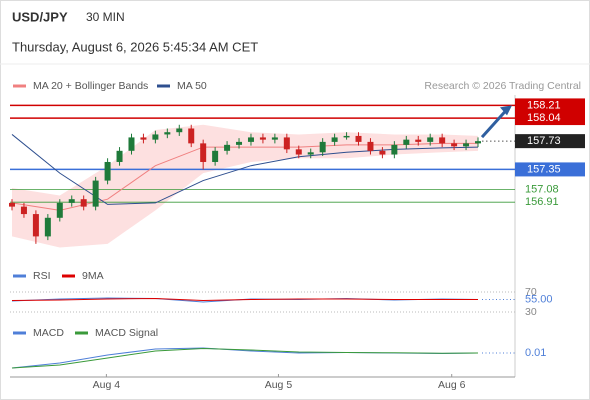  What do you see at coordinates (40, 16) in the screenshot?
I see `symbol: USD/JPY` at bounding box center [40, 16].